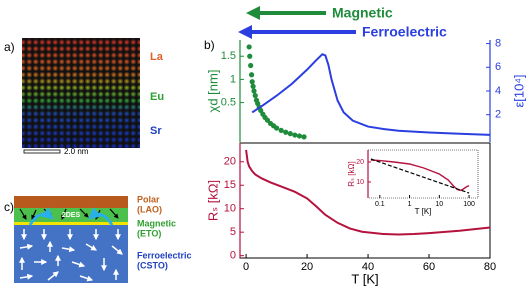 This screenshot has width=532, height=286. What do you see at coordinates (245, 32) in the screenshot?
I see `ferroelectric-arrowhead` at bounding box center [245, 32].